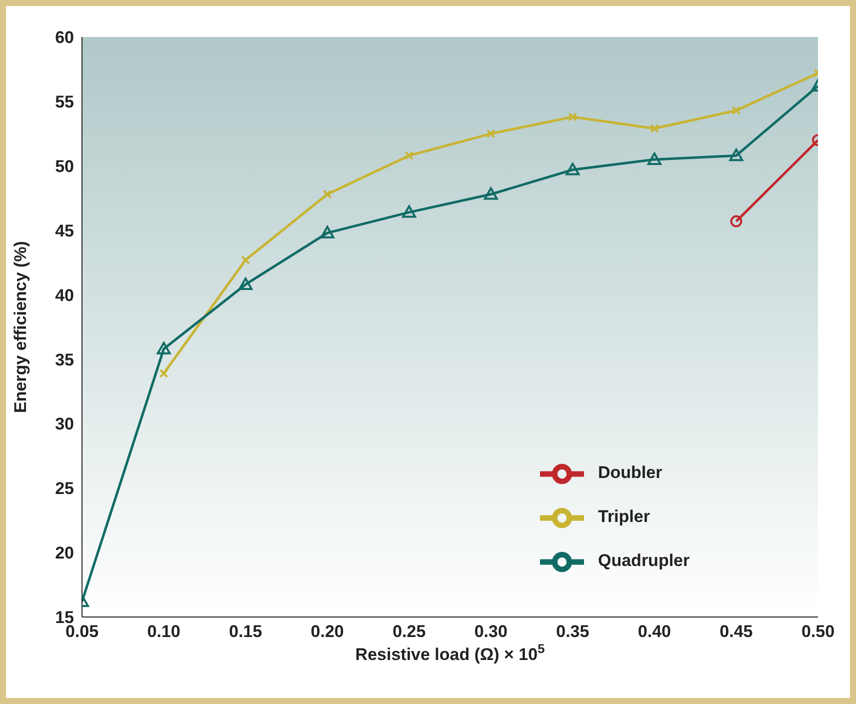  What do you see at coordinates (64, 424) in the screenshot?
I see `y-tick-label: 30` at bounding box center [64, 424].